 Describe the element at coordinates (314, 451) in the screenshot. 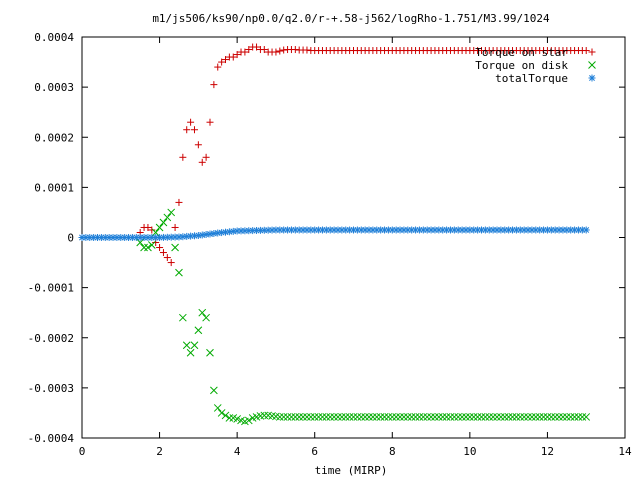

I see `x-tick-label: 6` at that location.